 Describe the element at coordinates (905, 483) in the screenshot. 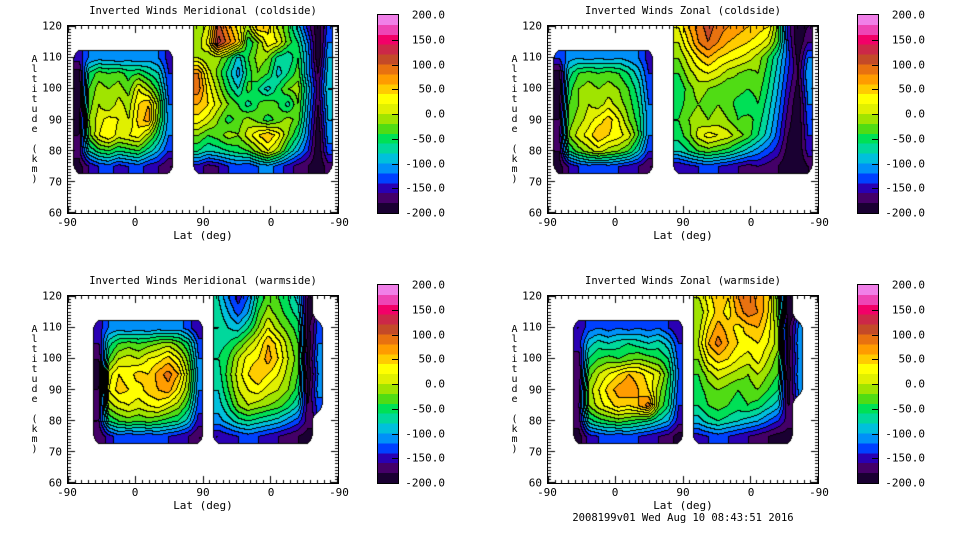

I see `colorbar-tick-label: -200.0` at that location.